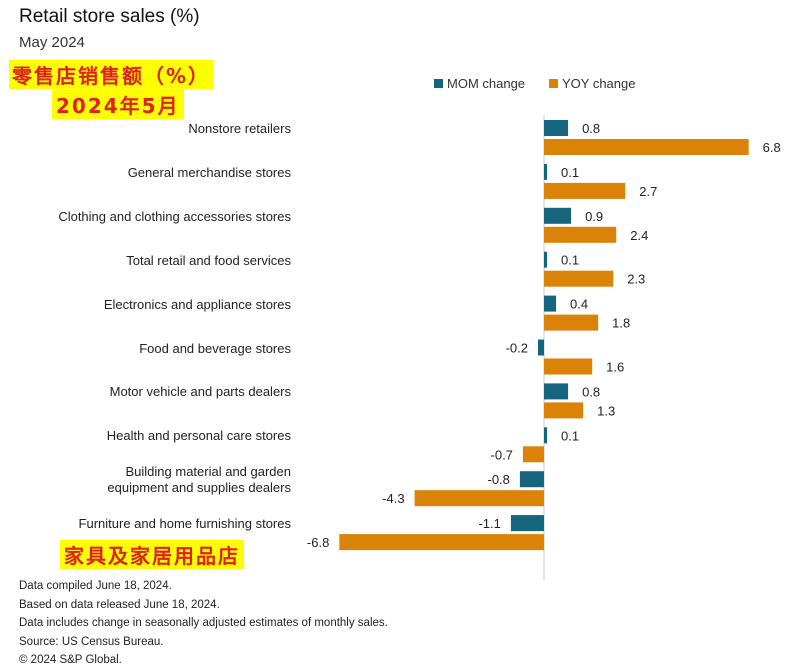  What do you see at coordinates (502, 454) in the screenshot?
I see `yoy-data-label: -0.7` at bounding box center [502, 454].